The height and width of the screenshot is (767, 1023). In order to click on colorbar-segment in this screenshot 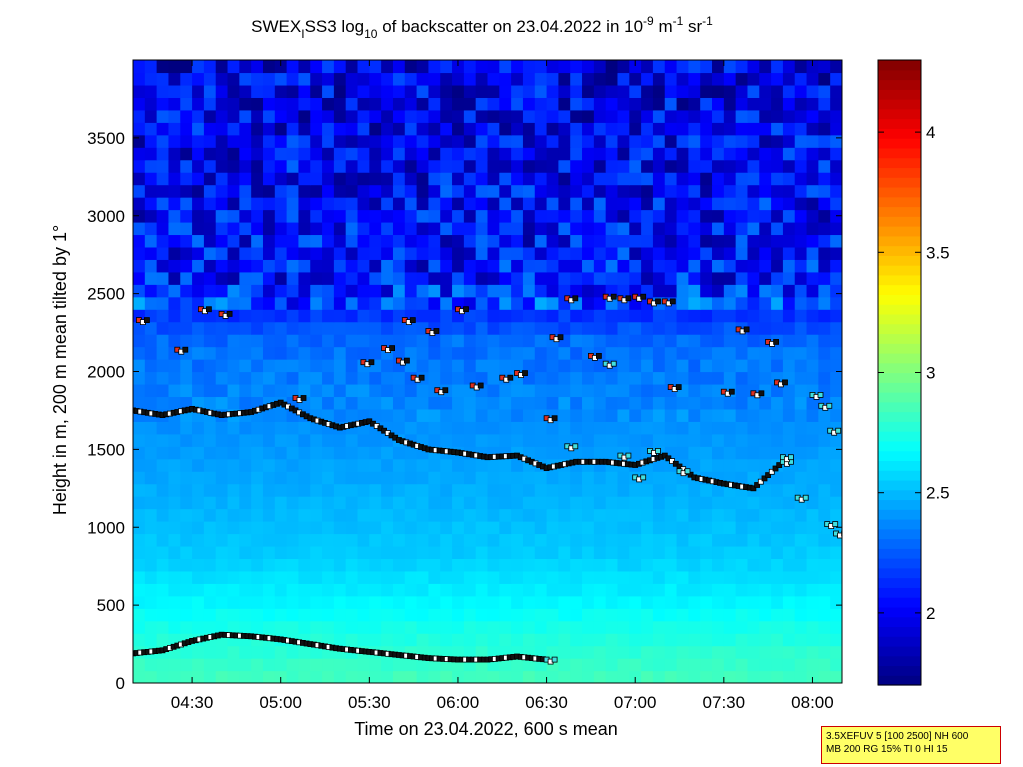, I will do `click(899, 612)`.